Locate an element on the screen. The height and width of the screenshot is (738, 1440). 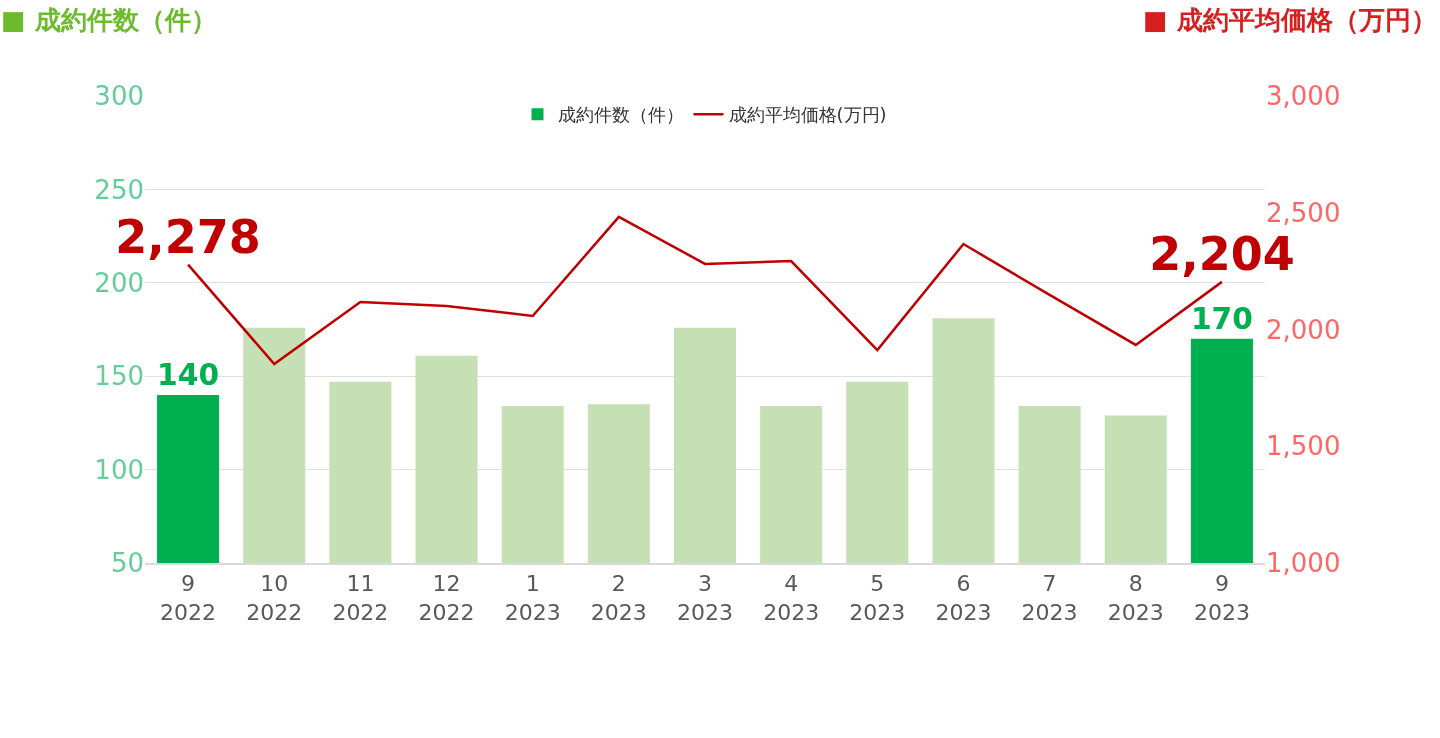
data-label: 140 is located at coordinates (188, 374).